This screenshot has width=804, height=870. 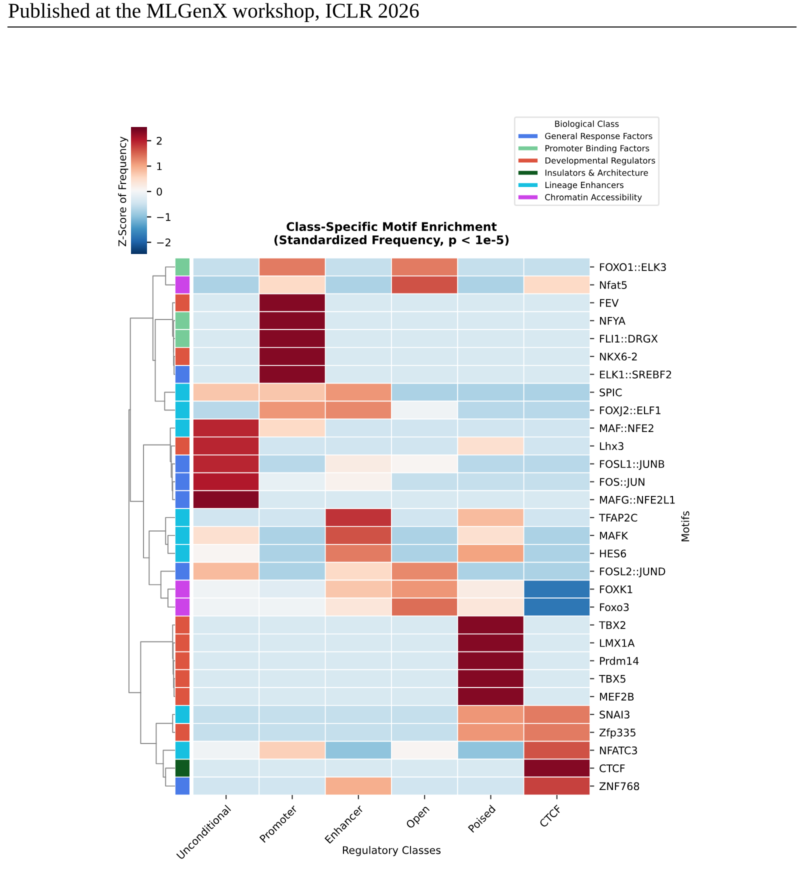 What do you see at coordinates (617, 643) in the screenshot?
I see `y-tick-label: LMX1A` at bounding box center [617, 643].